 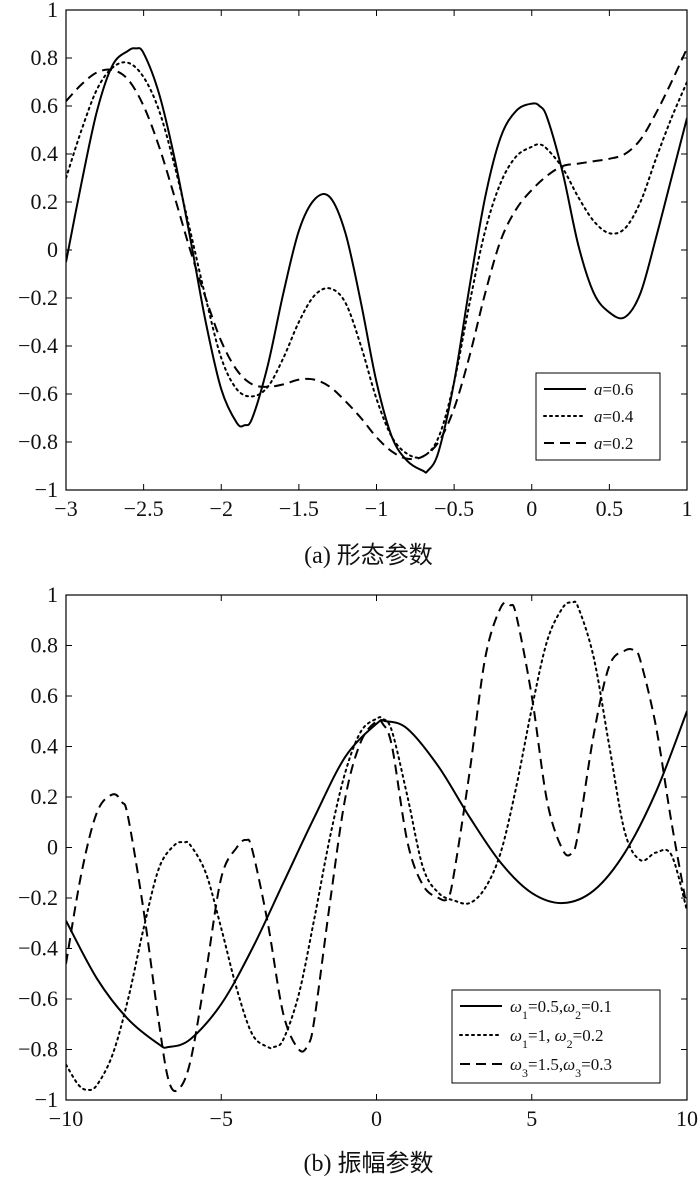 I want to click on x-tick-label: −0.5, so click(x=454, y=508).